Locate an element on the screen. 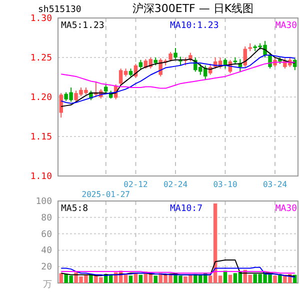 The height and width of the screenshot is (300, 300). x-tick-label: 03-24 is located at coordinates (275, 184).